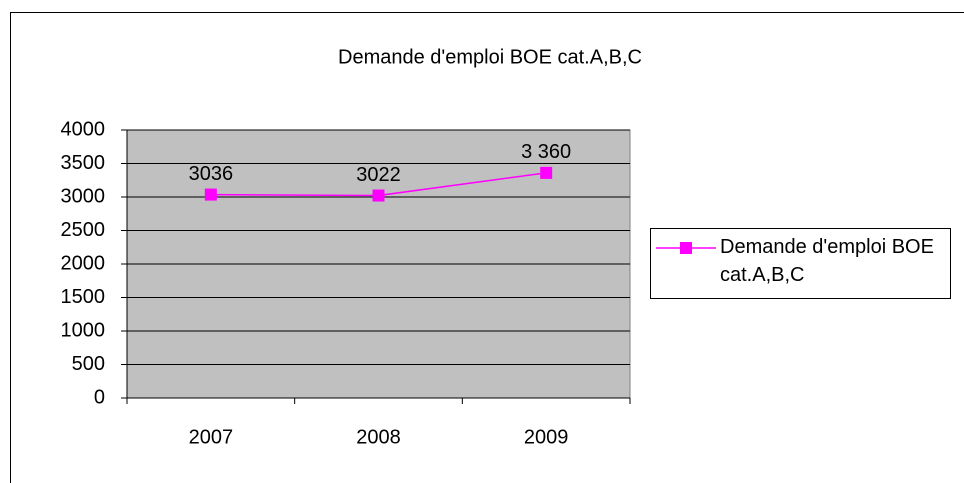 The width and height of the screenshot is (964, 483). Describe the element at coordinates (83, 263) in the screenshot. I see `y-tick-label: 2000` at that location.